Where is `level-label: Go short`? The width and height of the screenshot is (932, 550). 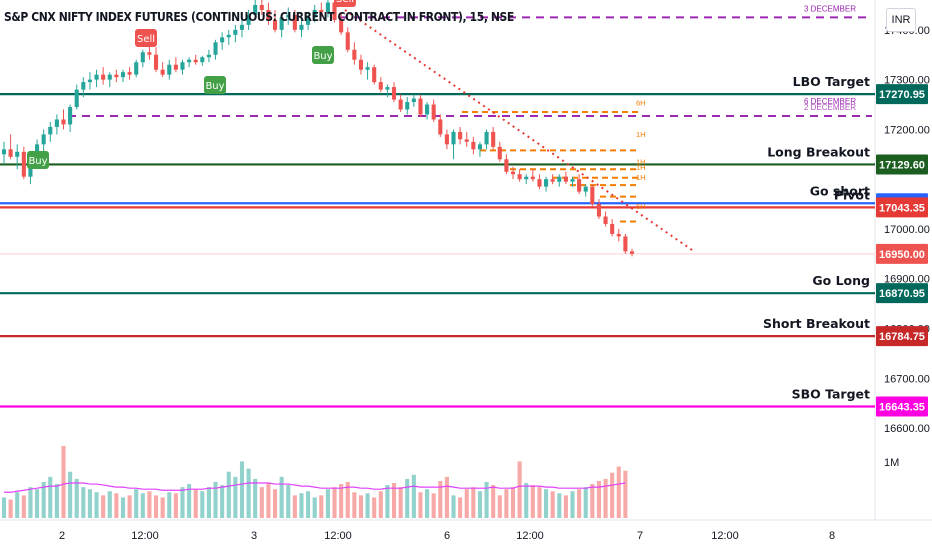
level-label: Go short is located at coordinates (840, 190).